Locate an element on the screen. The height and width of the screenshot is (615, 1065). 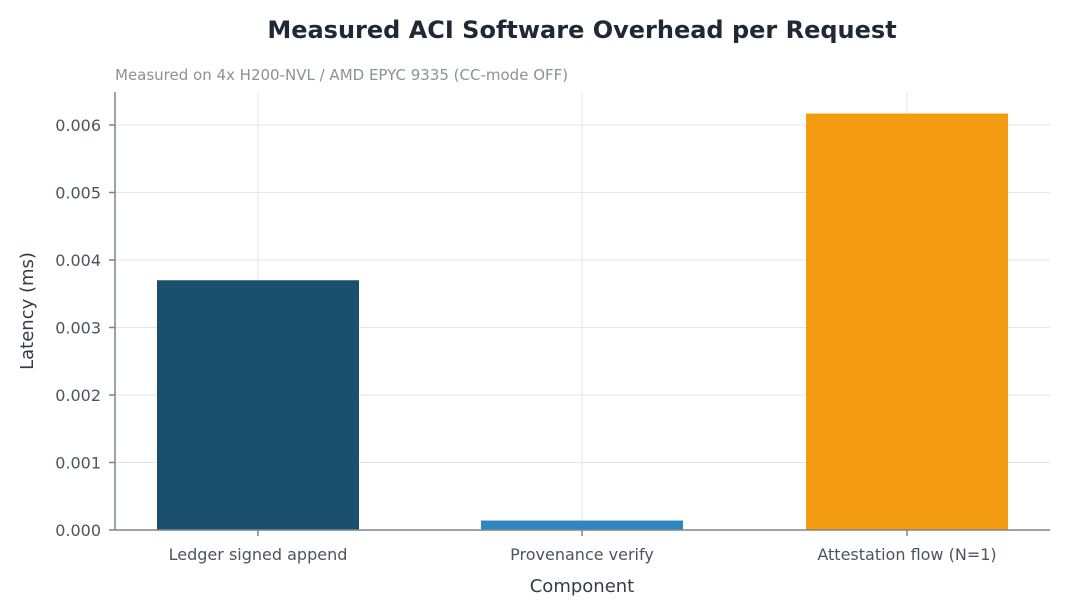
y-tick-label: 0.001 is located at coordinates (78, 463).